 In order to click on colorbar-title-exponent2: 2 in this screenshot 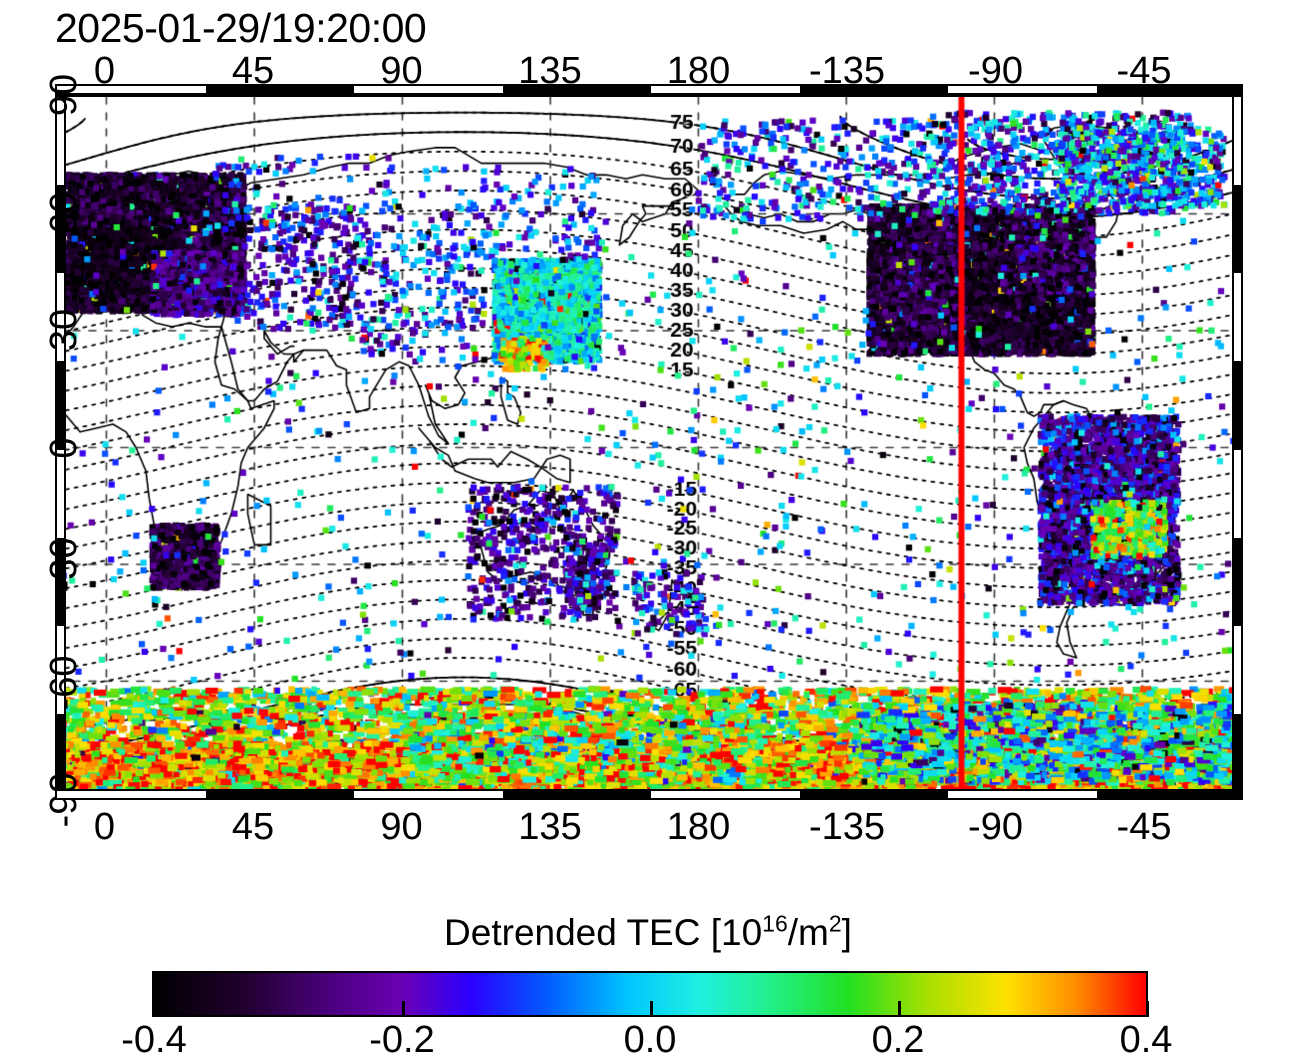, I will do `click(835, 923)`.